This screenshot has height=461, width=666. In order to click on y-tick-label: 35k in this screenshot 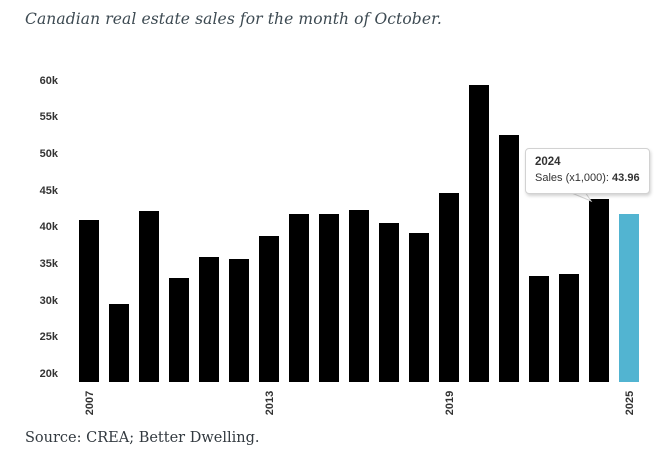, I will do `click(48, 263)`.